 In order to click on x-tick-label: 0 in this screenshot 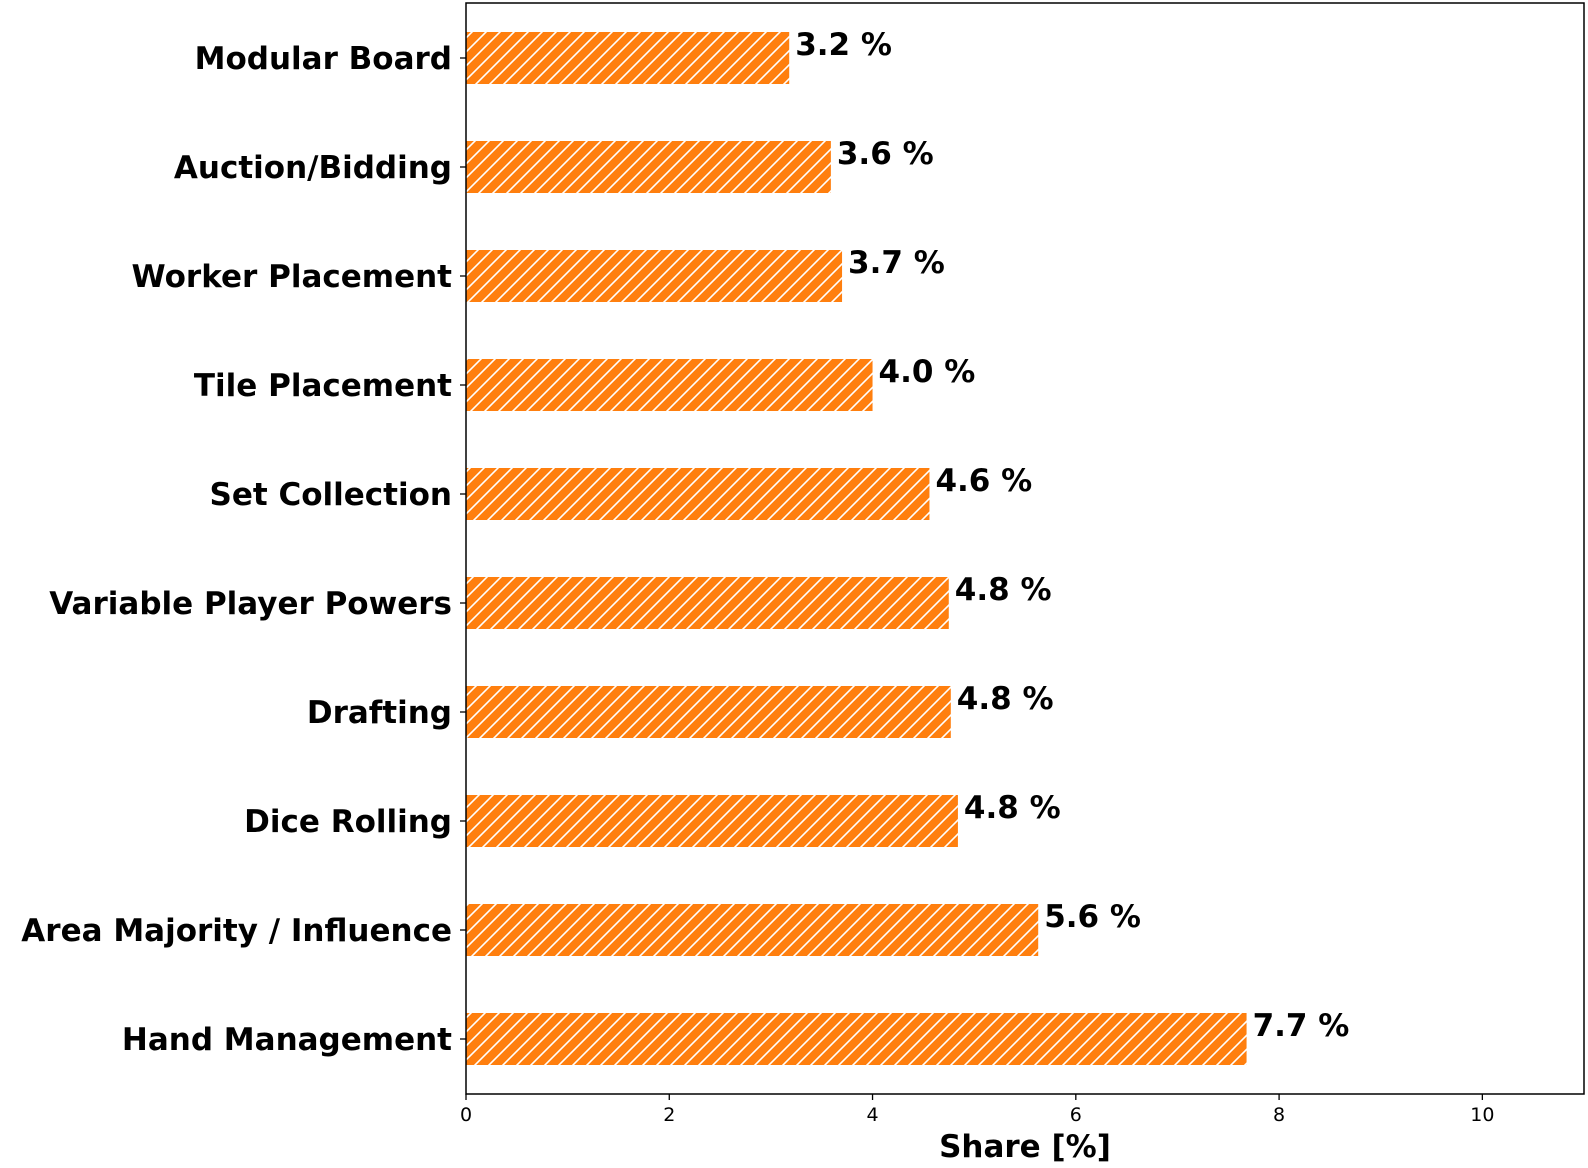, I will do `click(466, 1115)`.